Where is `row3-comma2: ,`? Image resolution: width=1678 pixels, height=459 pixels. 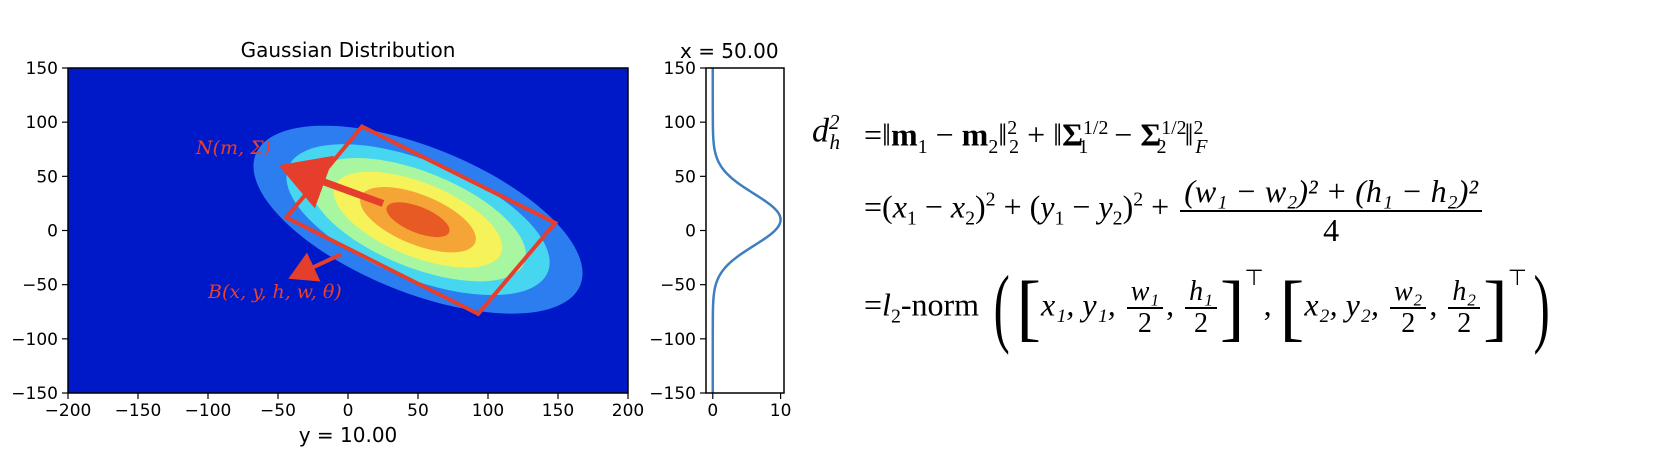 row3-comma2: , is located at coordinates (1271, 304).